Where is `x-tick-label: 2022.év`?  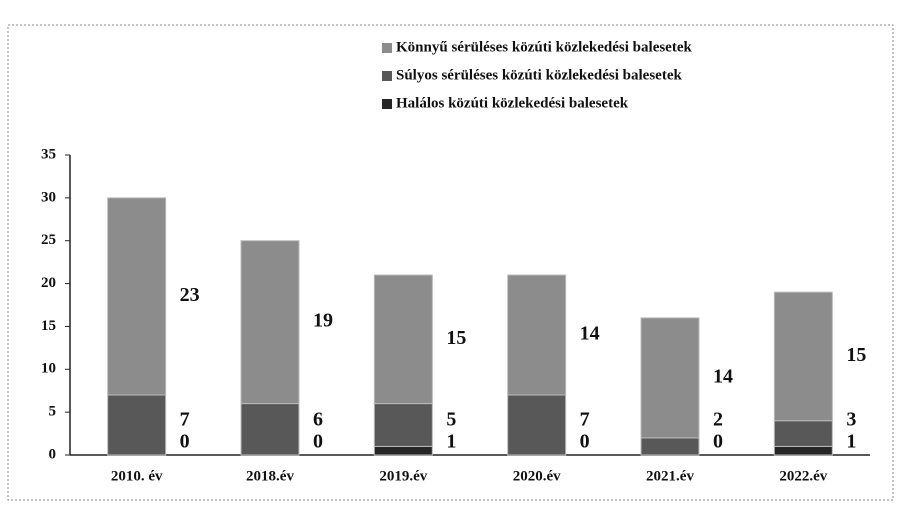 x-tick-label: 2022.év is located at coordinates (803, 476).